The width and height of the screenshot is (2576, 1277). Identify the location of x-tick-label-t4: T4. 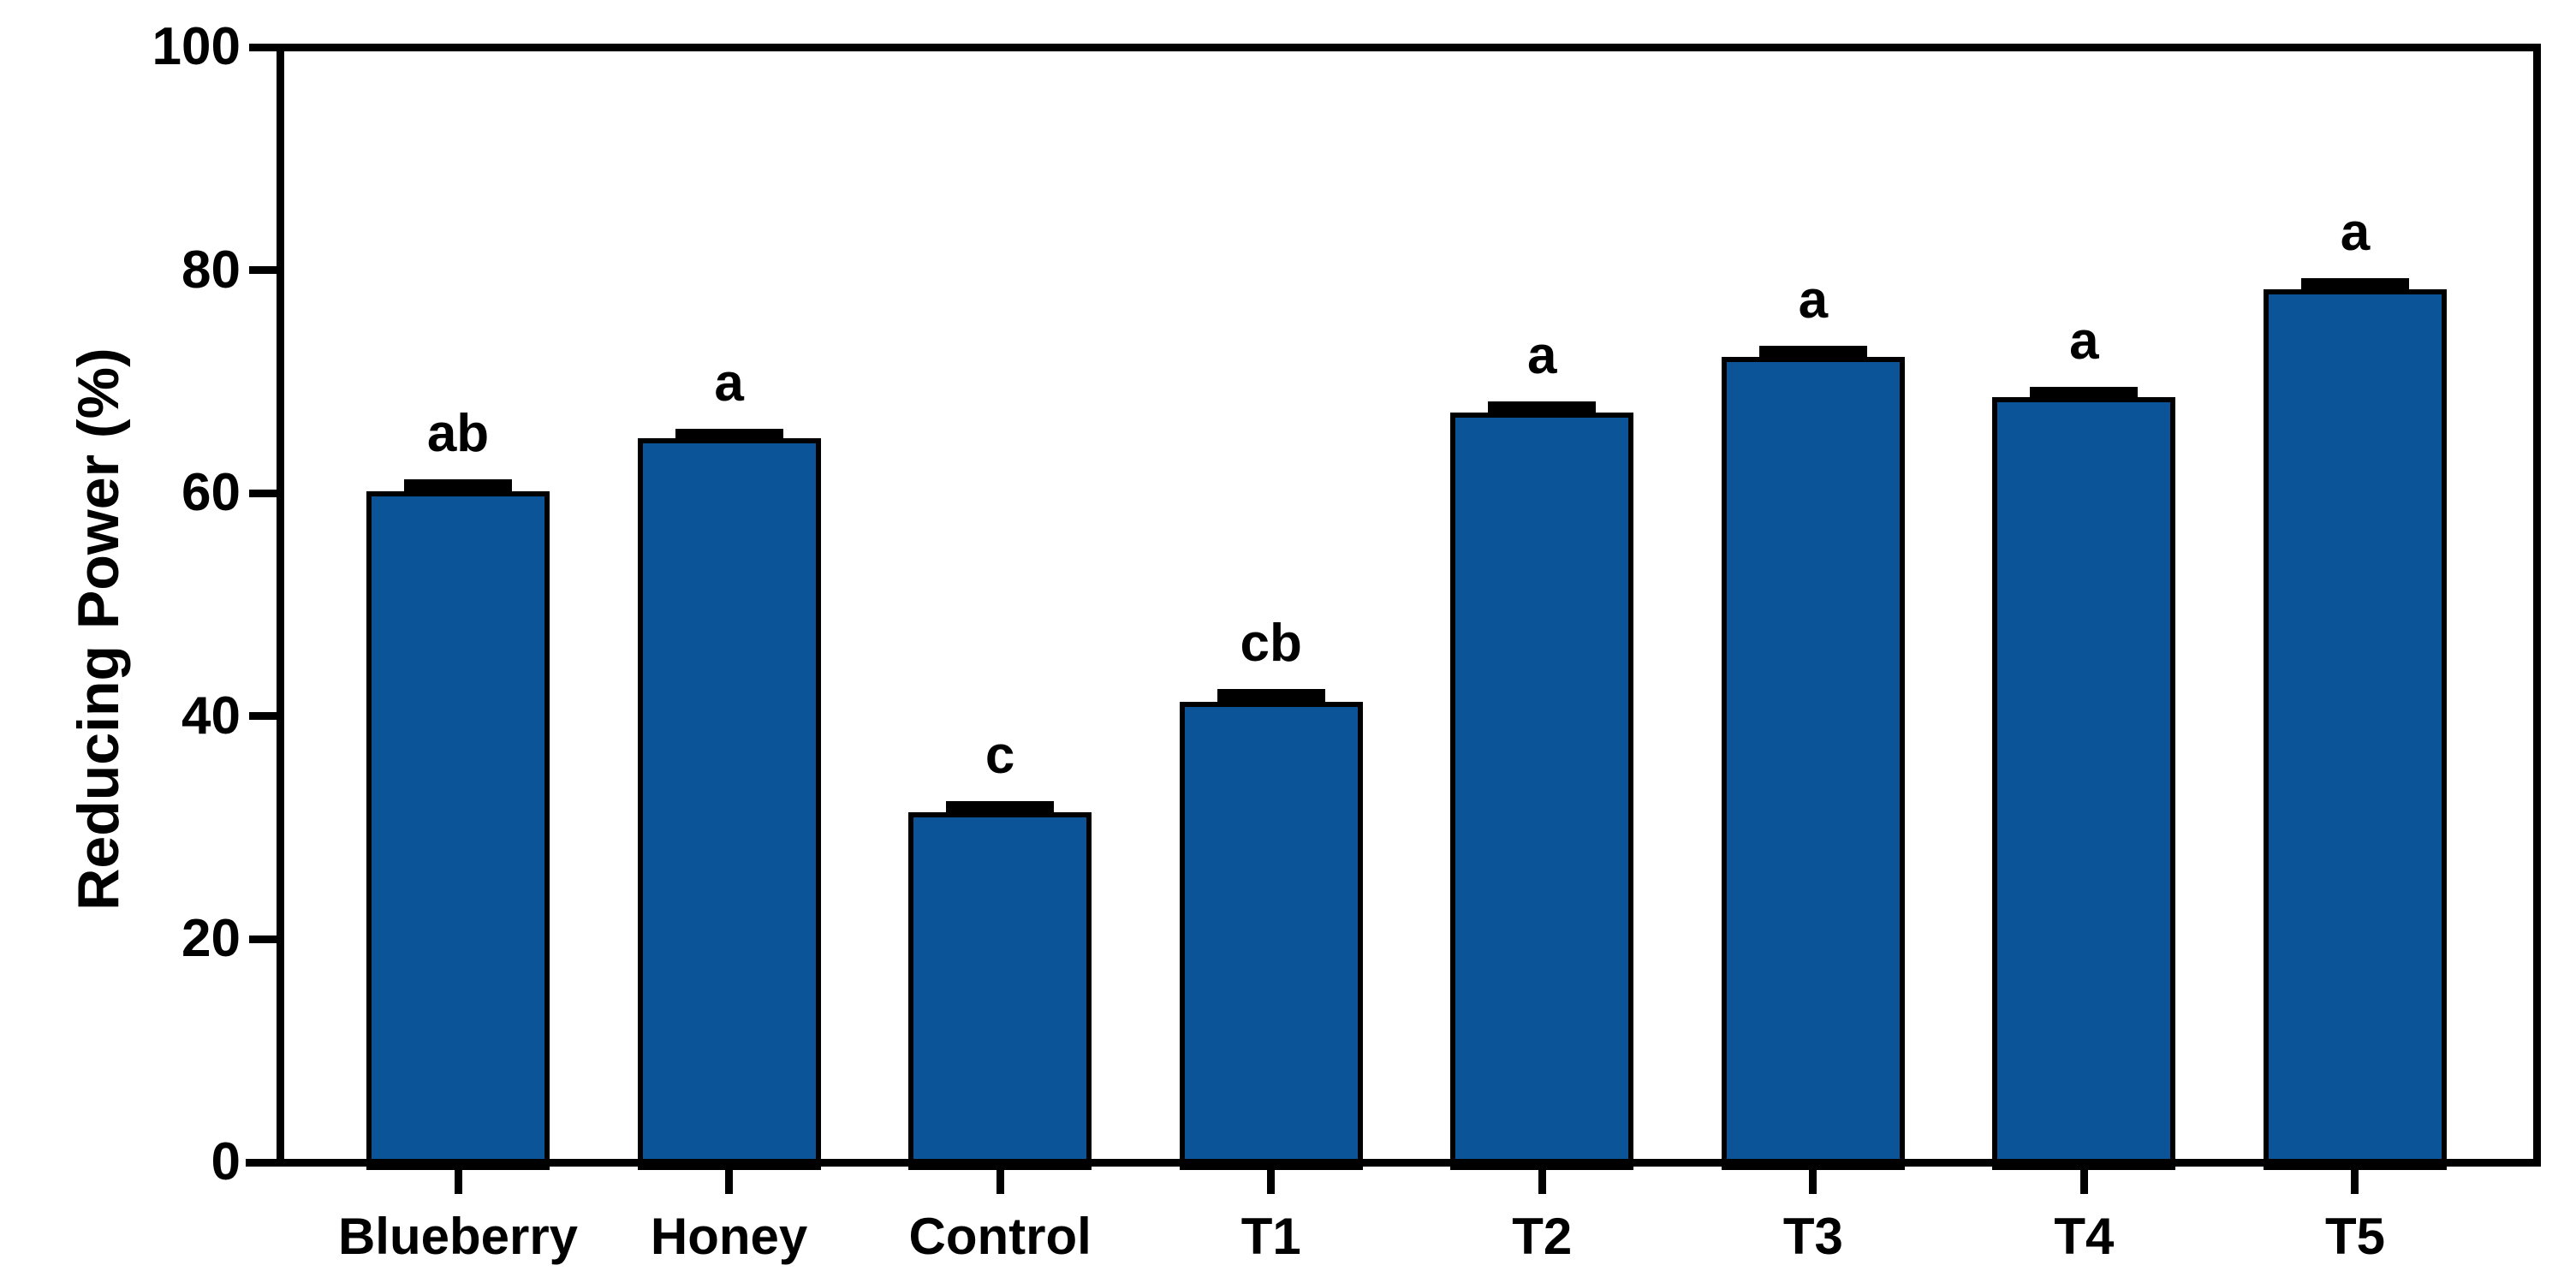
(2085, 1236).